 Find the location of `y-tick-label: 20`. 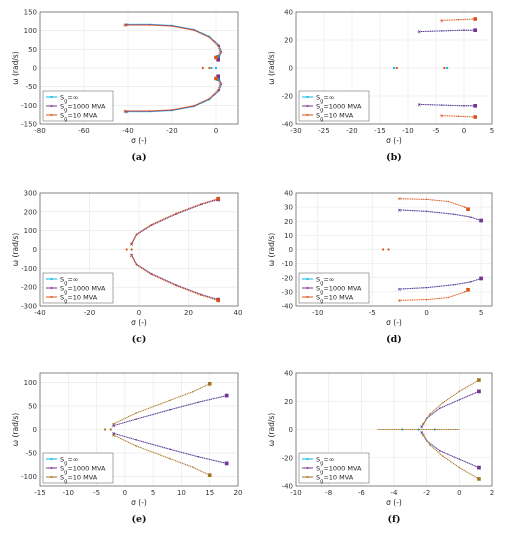

y-tick-label: 20 is located at coordinates (288, 402).